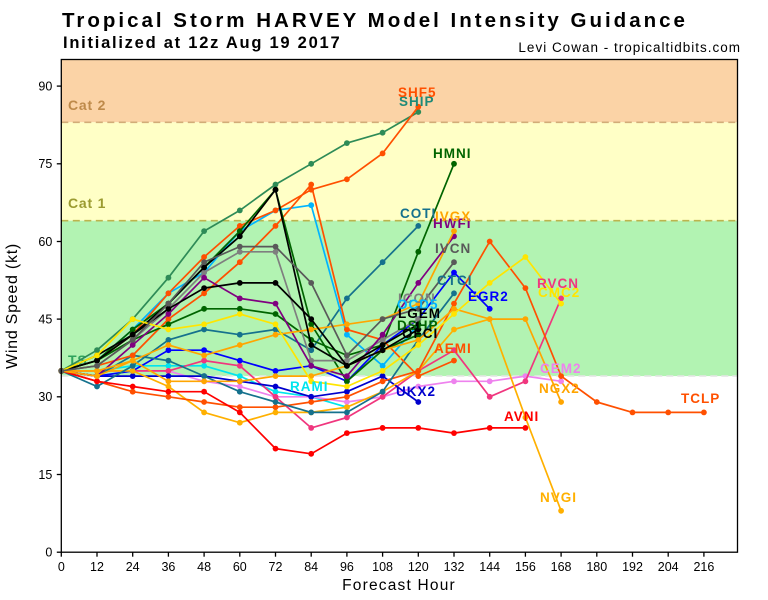 This screenshot has width=768, height=600. I want to click on svg-text: SHF5, so click(417, 92).